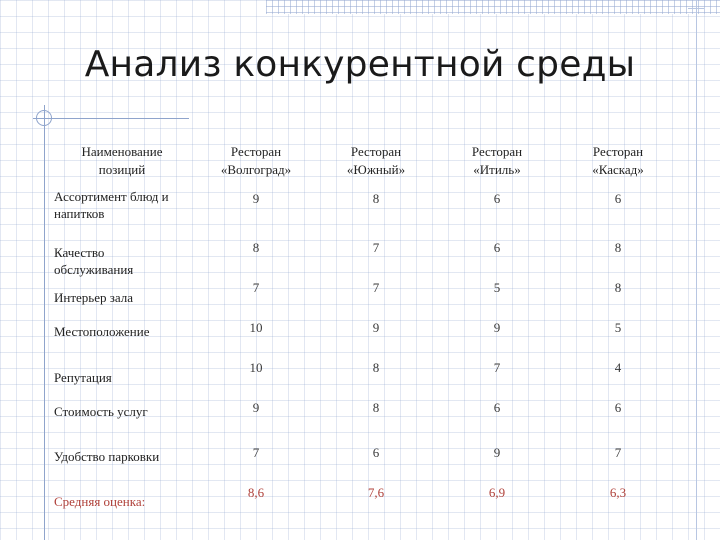 Image resolution: width=720 pixels, height=540 pixels. Describe the element at coordinates (94, 297) in the screenshot. I see `row-label-interior: Интерьер зала` at that location.